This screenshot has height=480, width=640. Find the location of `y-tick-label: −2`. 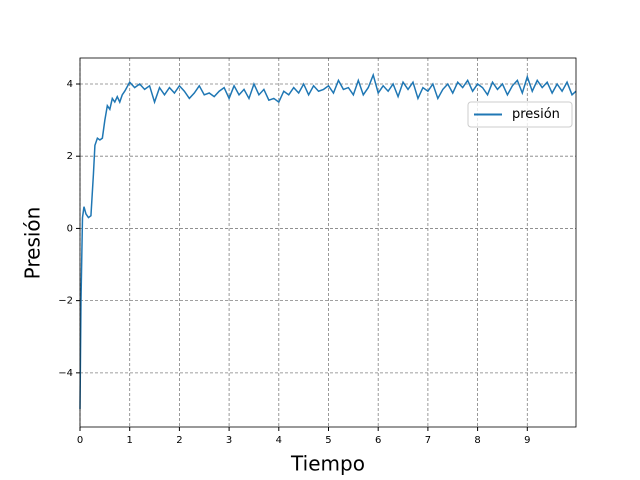

y-tick-label: −2 is located at coordinates (65, 301).